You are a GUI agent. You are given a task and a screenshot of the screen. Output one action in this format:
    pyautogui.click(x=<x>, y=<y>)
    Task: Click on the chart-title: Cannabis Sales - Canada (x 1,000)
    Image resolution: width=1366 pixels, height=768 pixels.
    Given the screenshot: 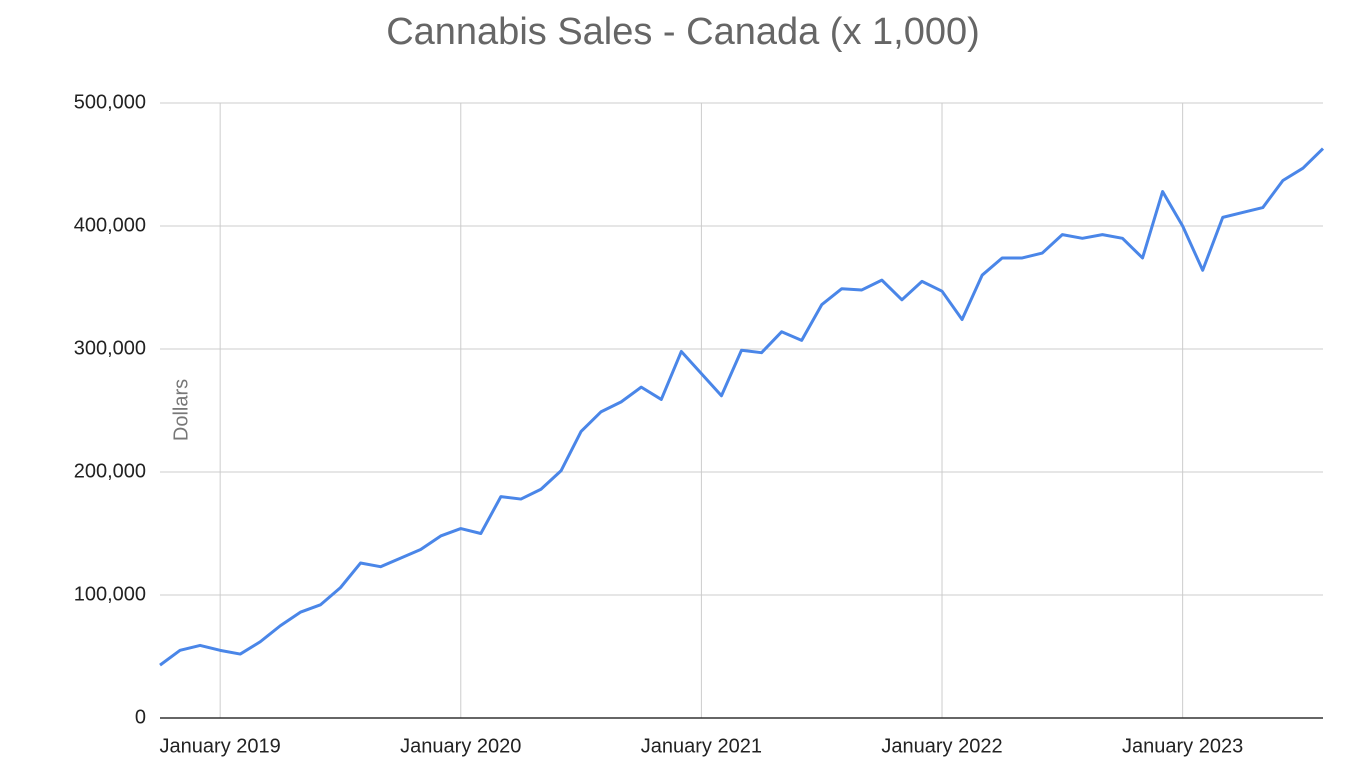 What is the action you would take?
    pyautogui.click(x=683, y=32)
    